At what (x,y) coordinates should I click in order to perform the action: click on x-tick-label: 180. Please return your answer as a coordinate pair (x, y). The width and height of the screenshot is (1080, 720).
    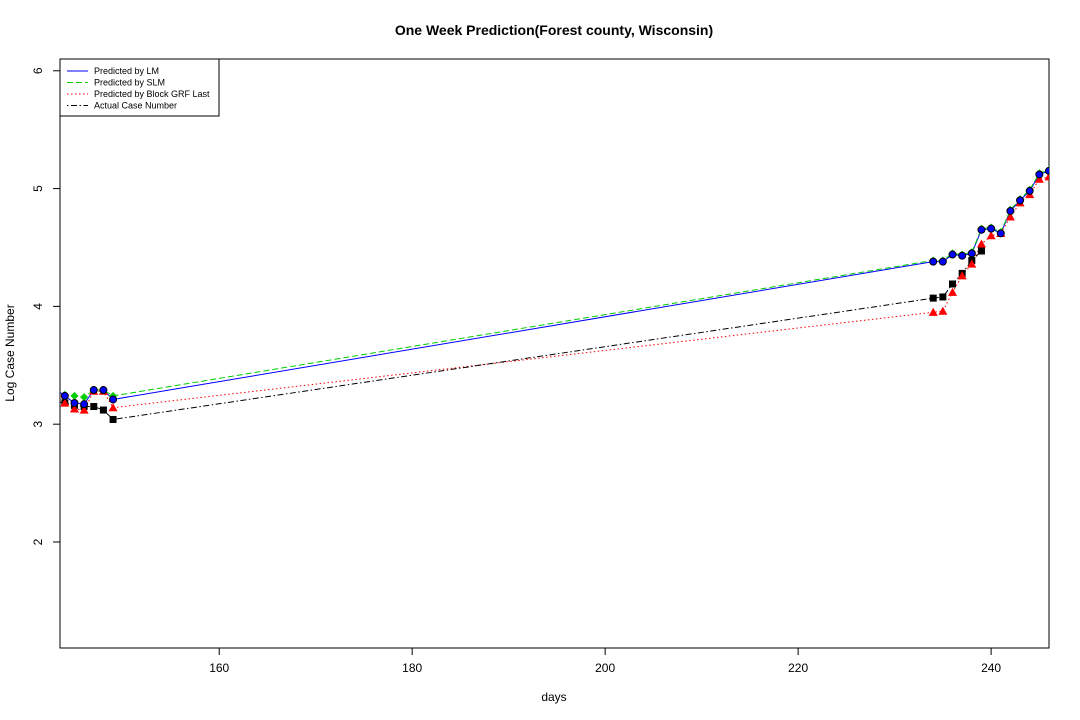
    Looking at the image, I should click on (412, 668).